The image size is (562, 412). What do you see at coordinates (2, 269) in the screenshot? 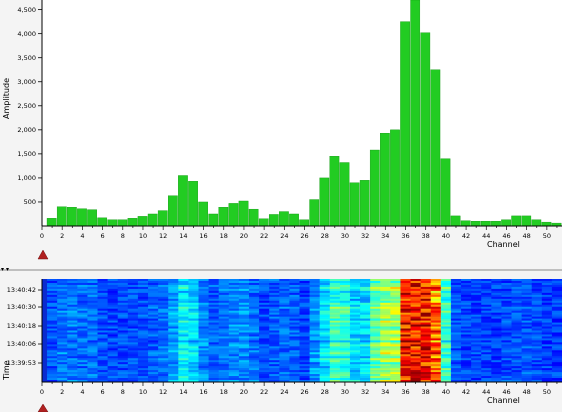
I see `collapse-up-icon` at bounding box center [2, 269].